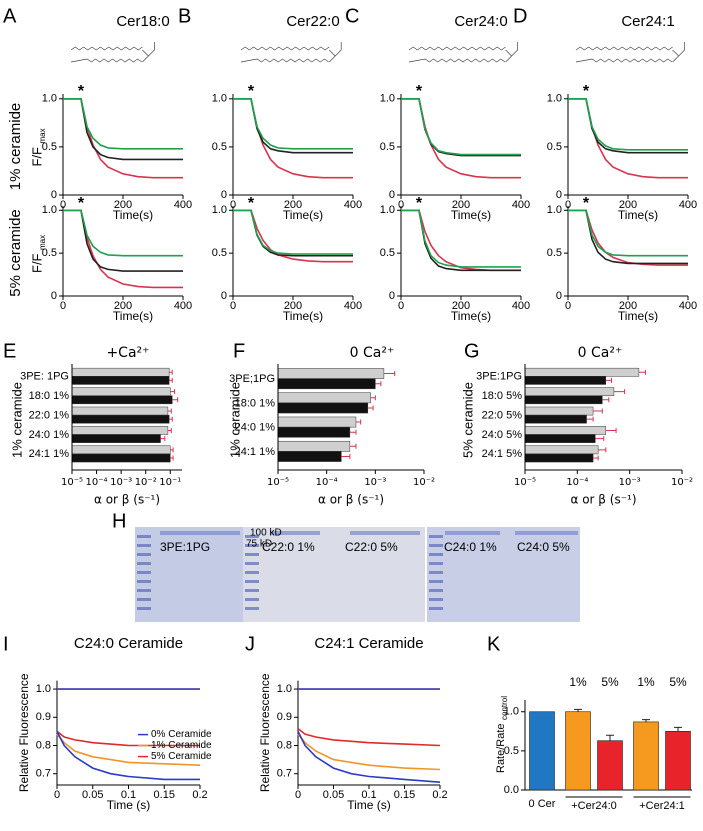 The image size is (703, 831). What do you see at coordinates (43, 774) in the screenshot?
I see `y-tick-label: 0.7` at bounding box center [43, 774].